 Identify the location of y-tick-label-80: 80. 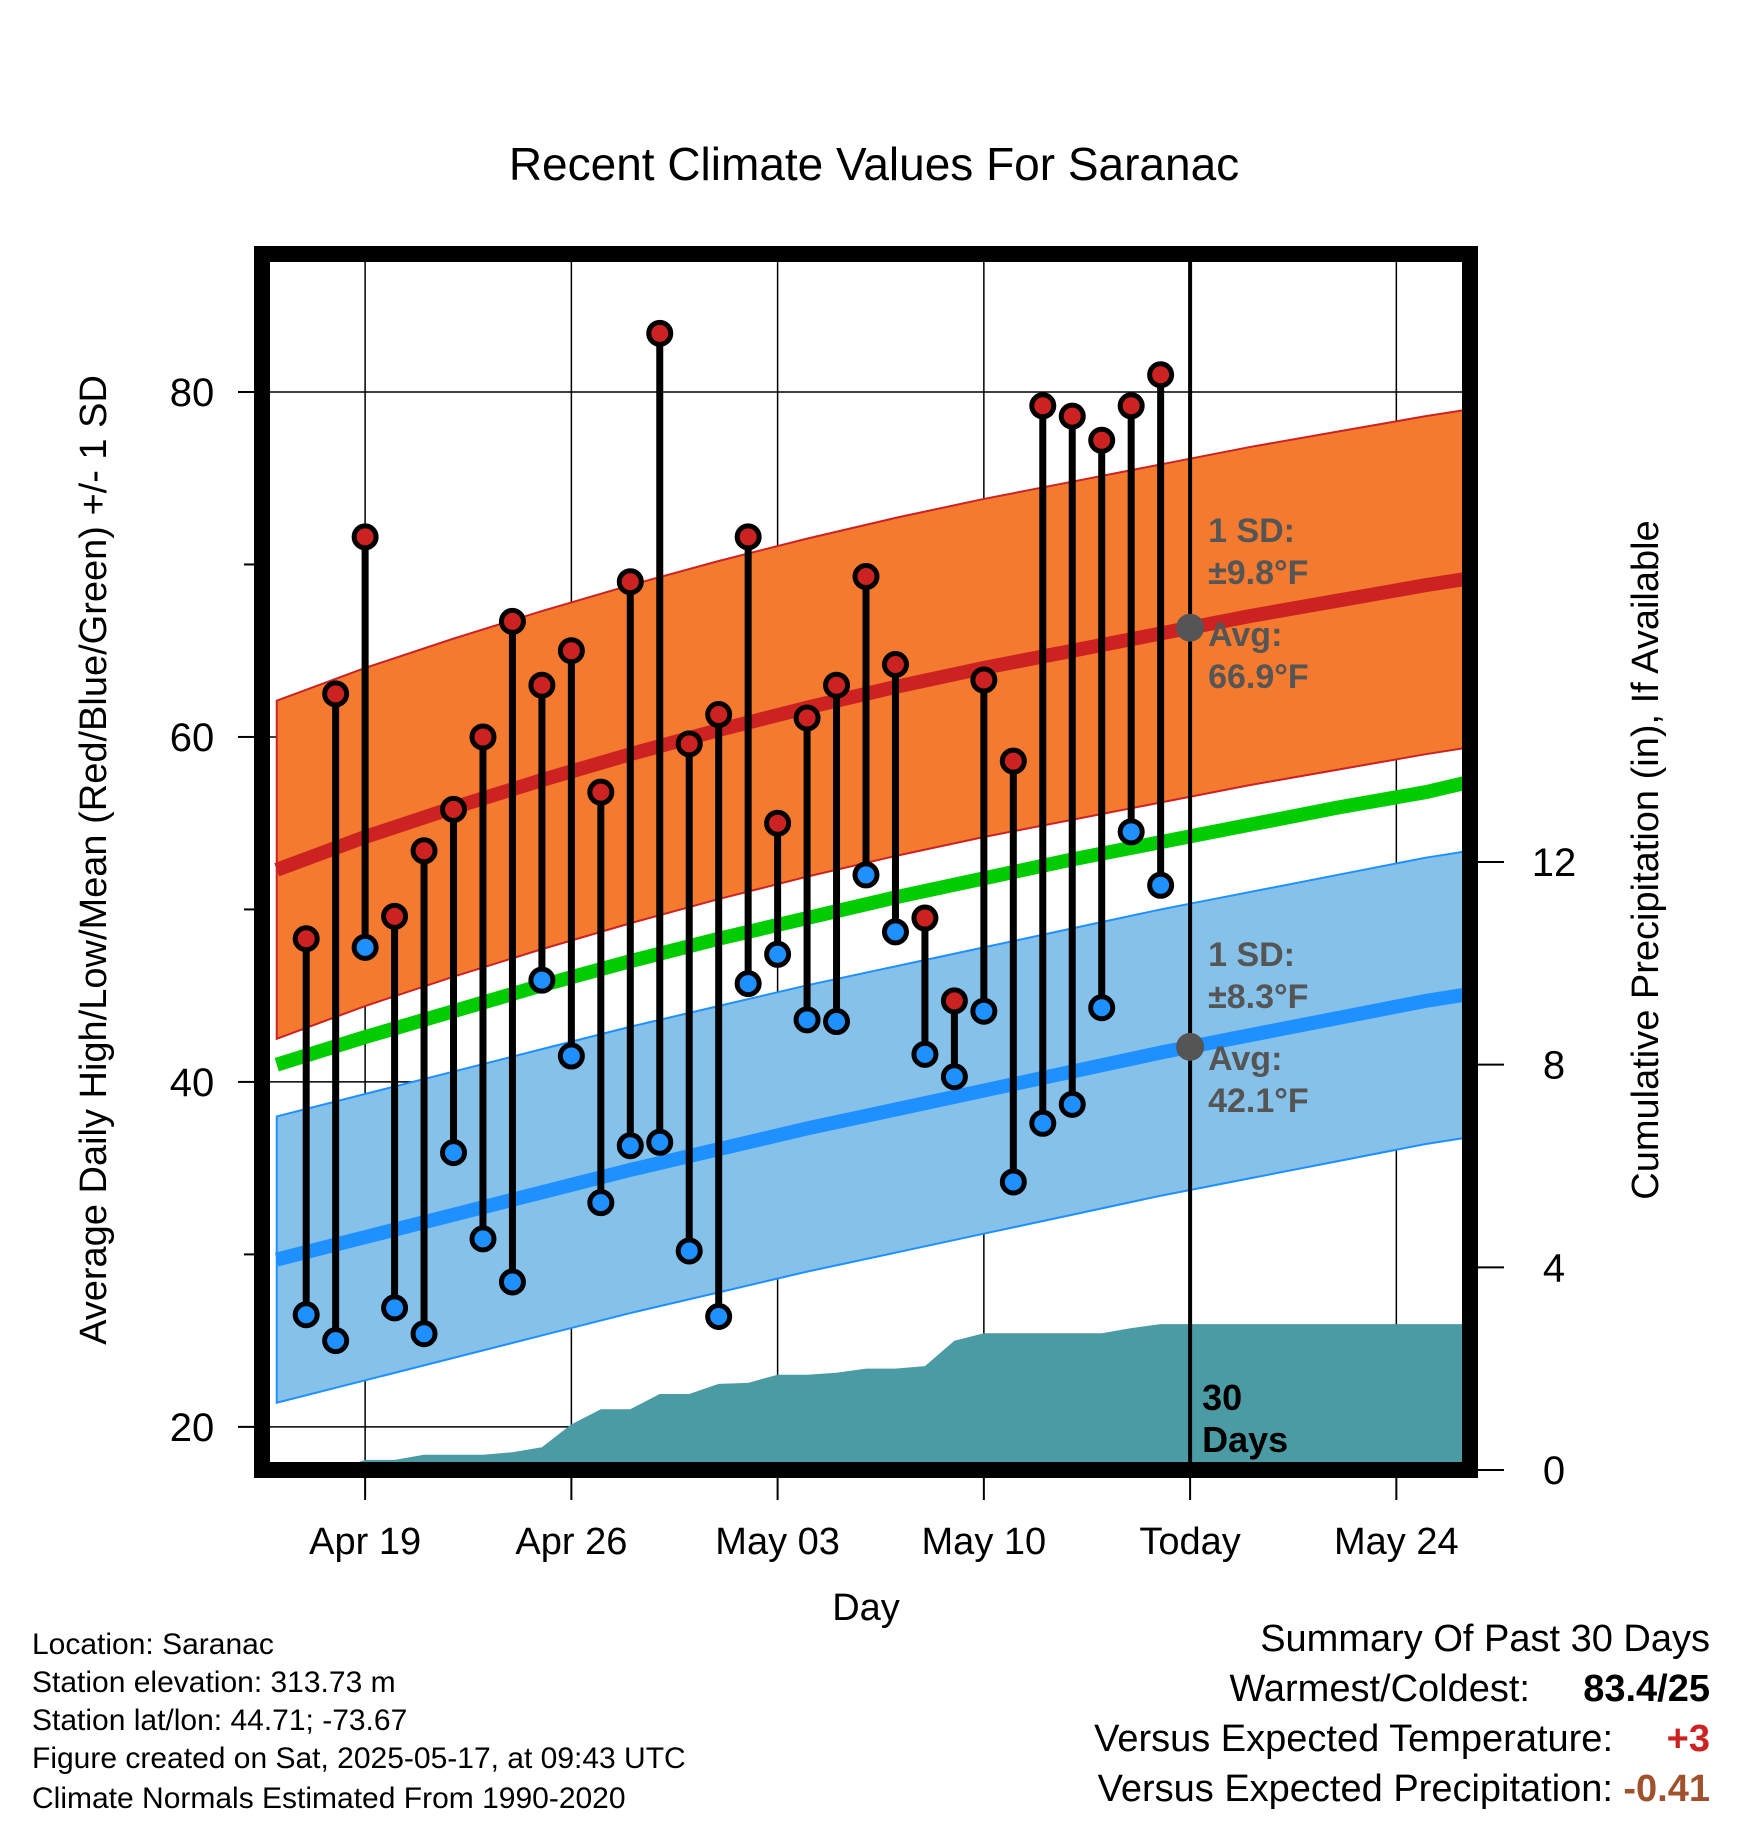
(192, 393).